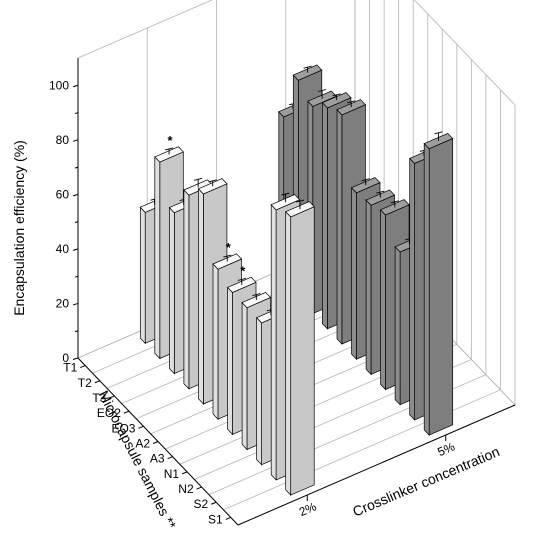 This screenshot has height=537, width=550. I want to click on floor-gridline, so click(362, 450).